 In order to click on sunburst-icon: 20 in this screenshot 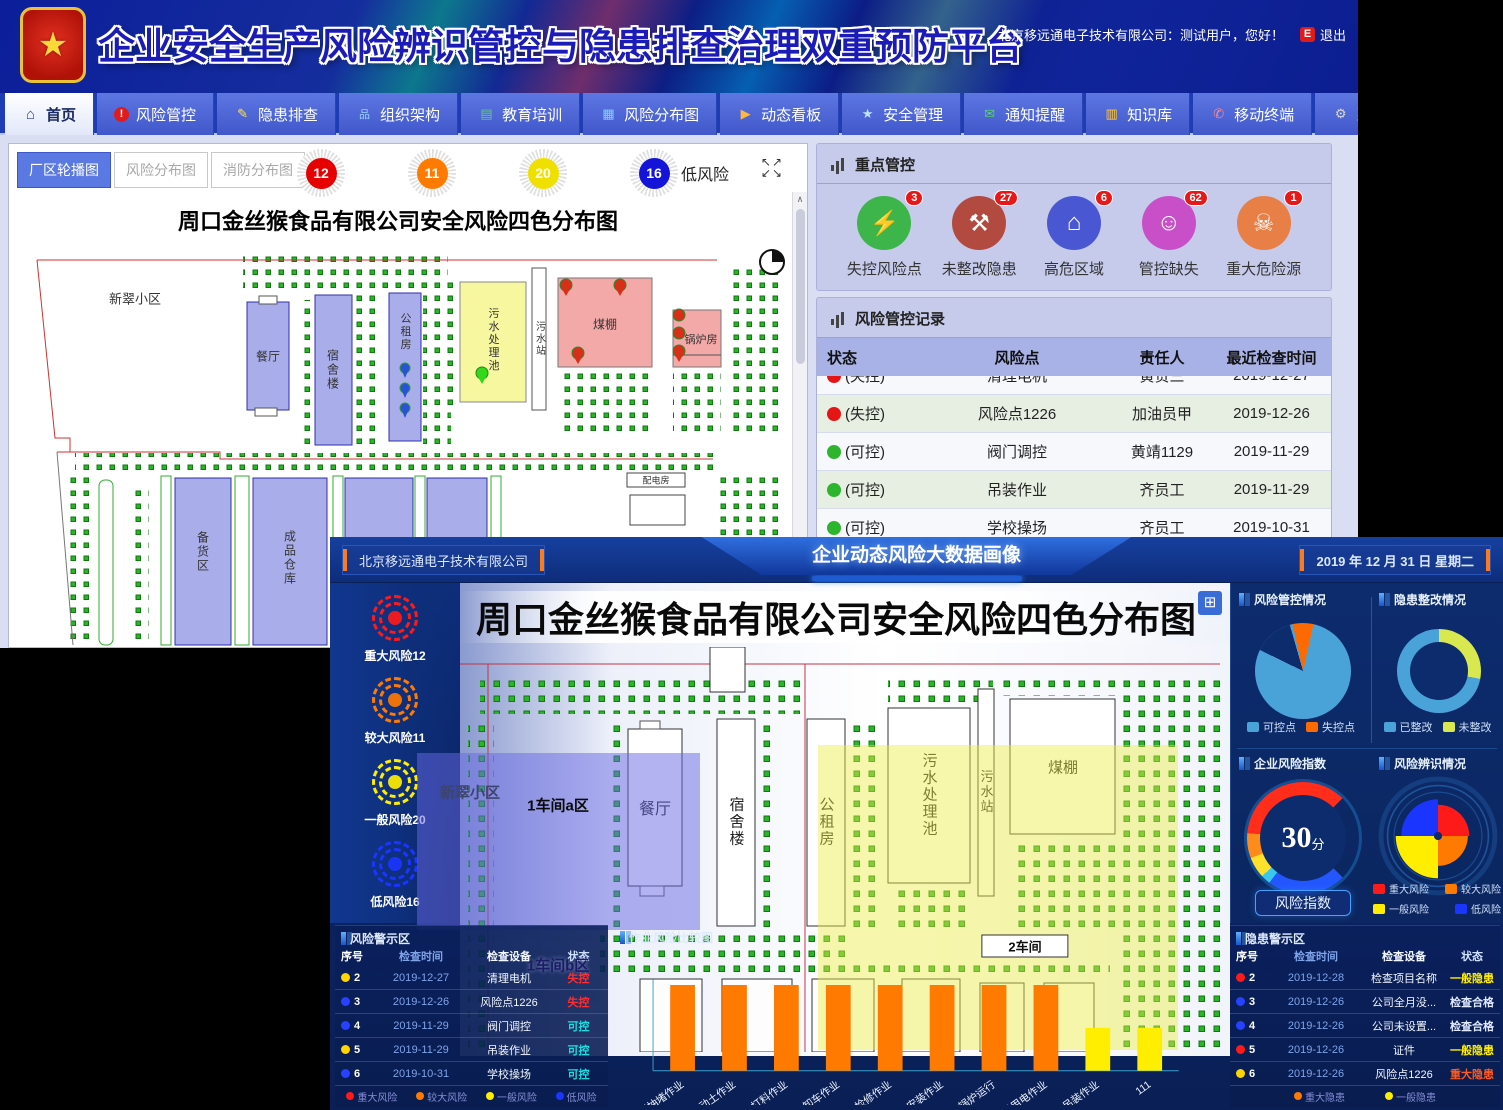, I will do `click(543, 173)`.